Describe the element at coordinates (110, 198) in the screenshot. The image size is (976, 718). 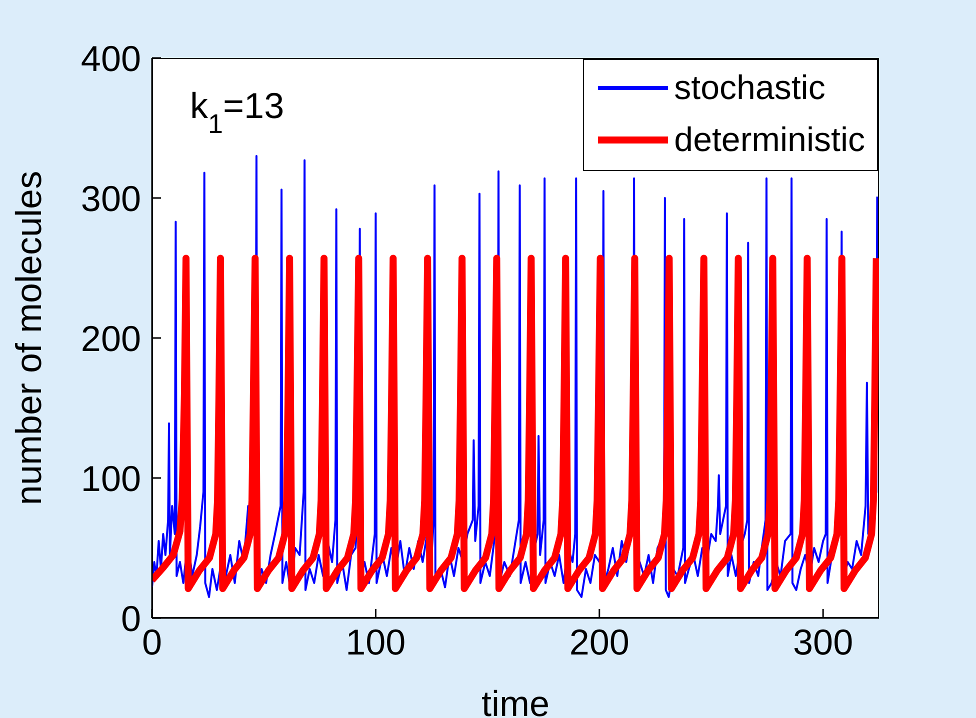
I see `y-tick-label: 300` at that location.